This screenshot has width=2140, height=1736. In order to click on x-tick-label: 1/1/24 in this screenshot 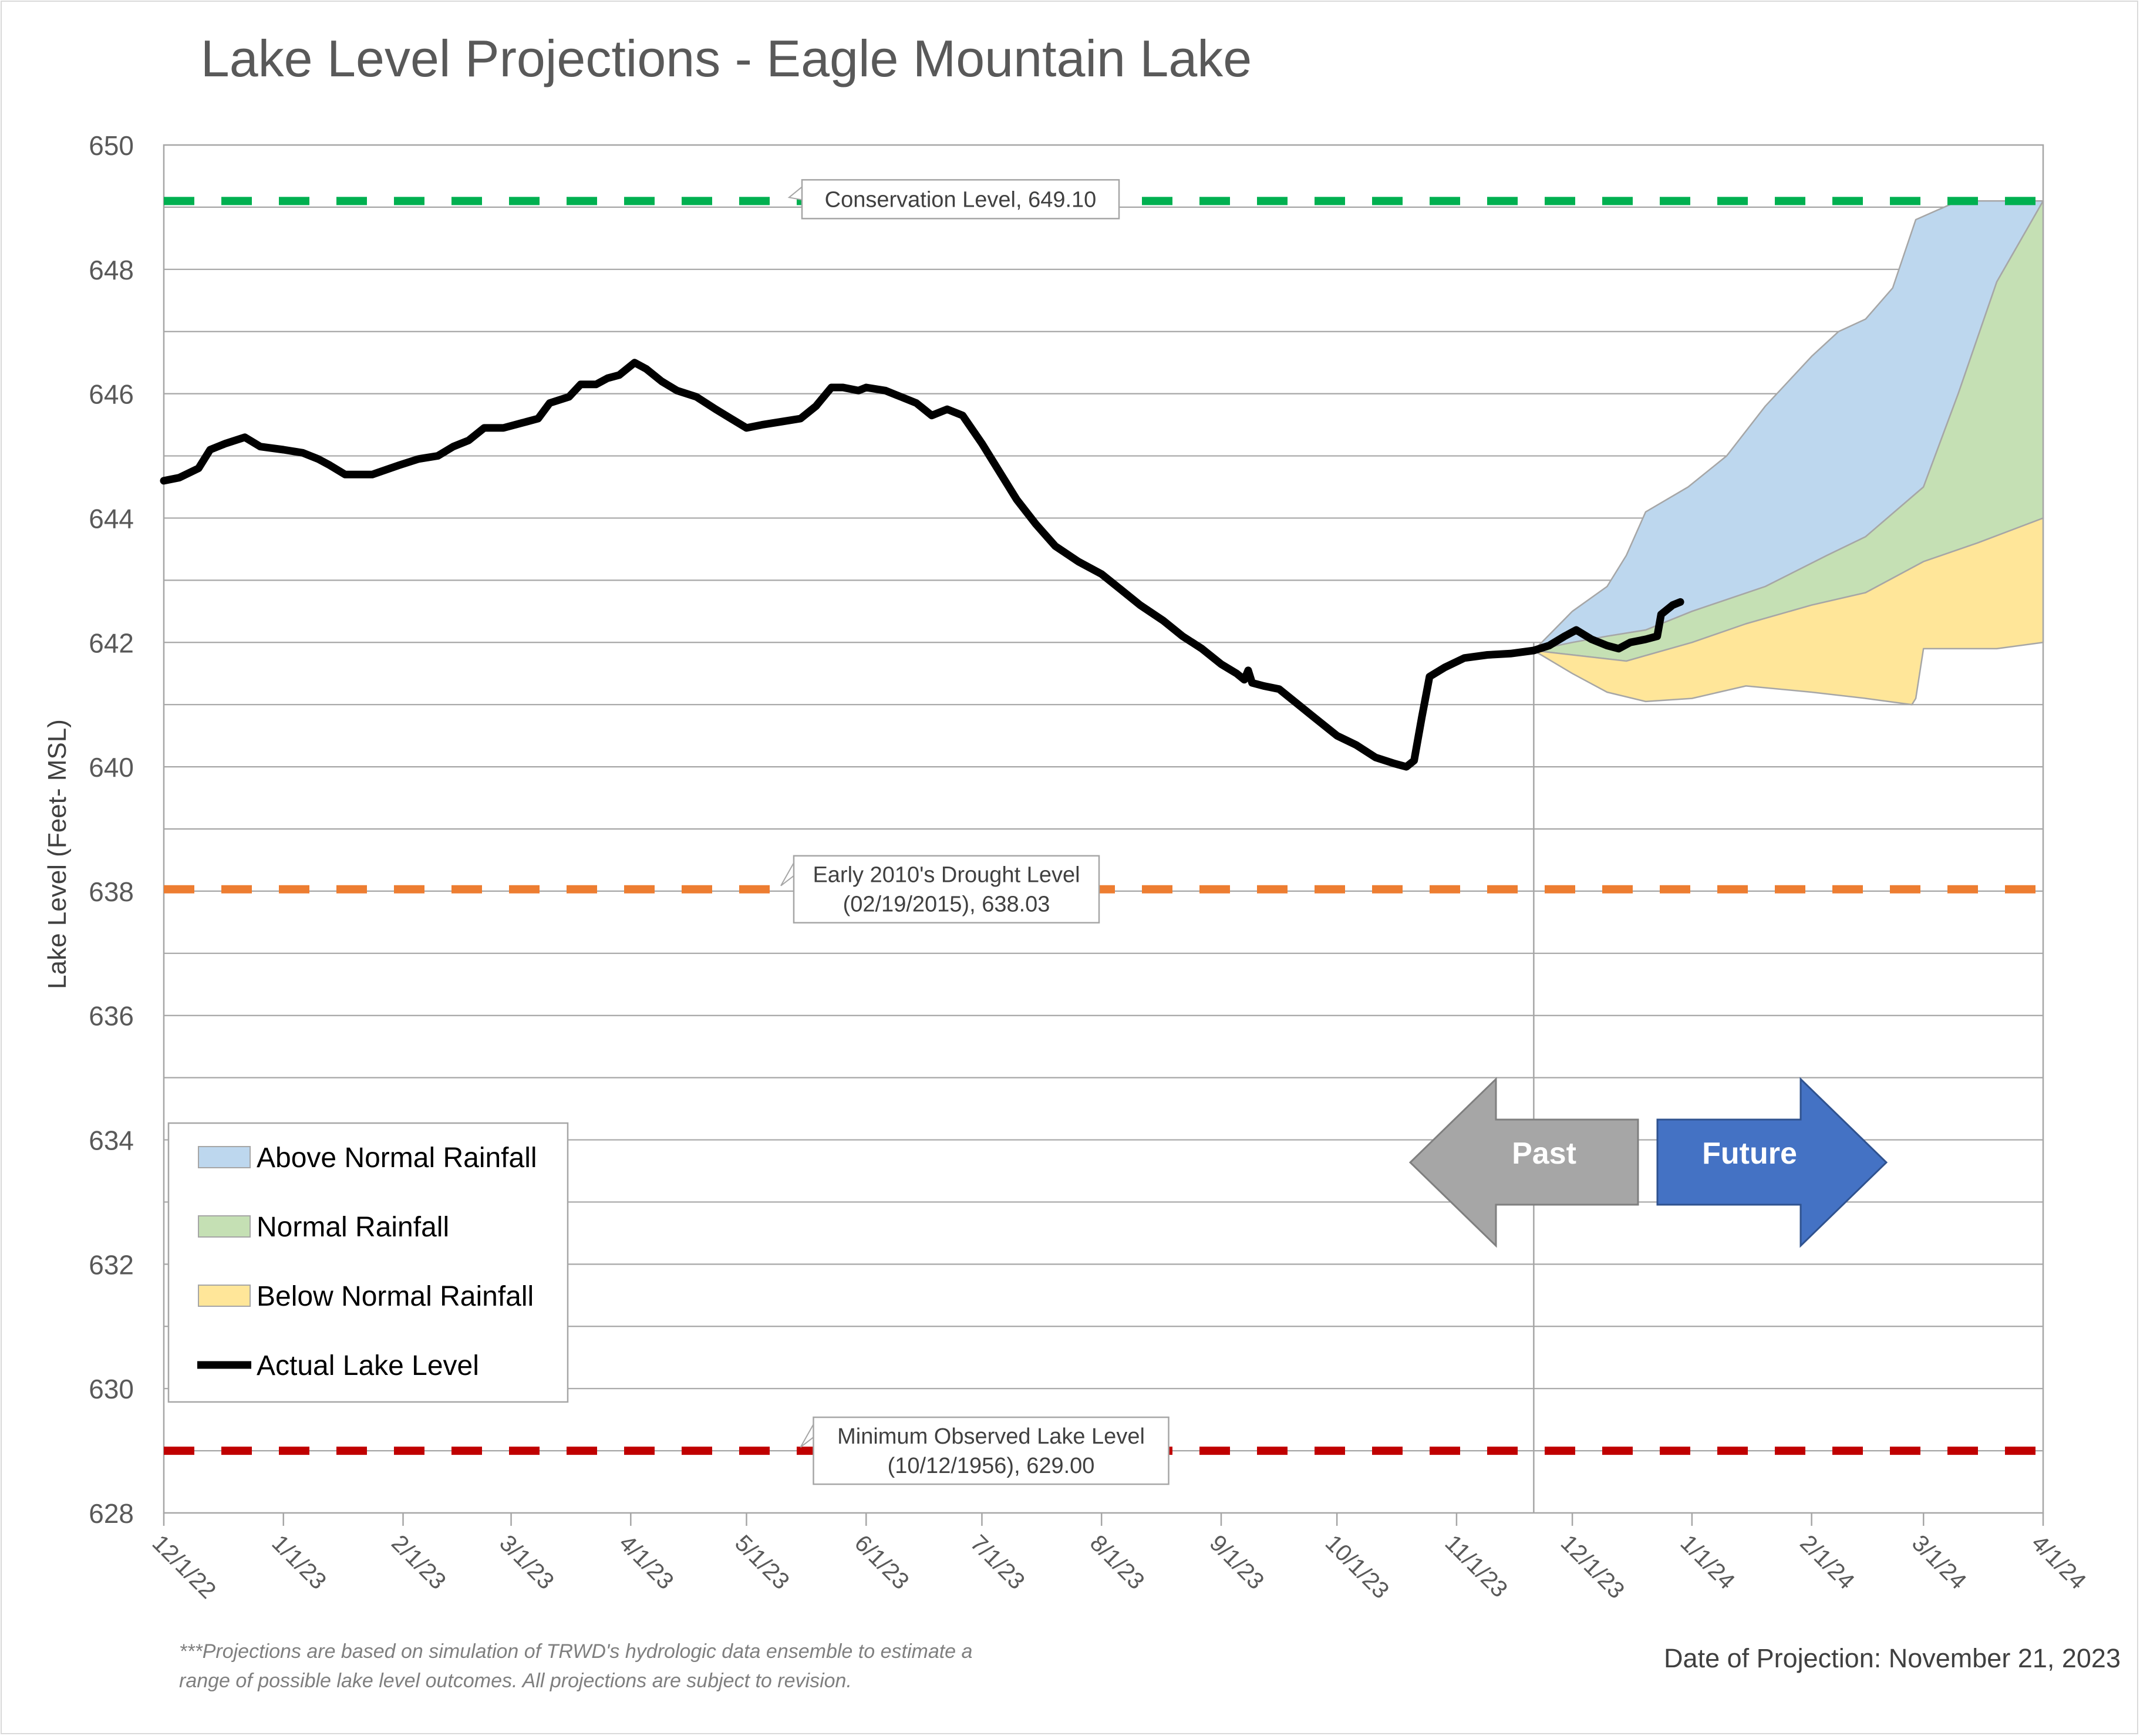, I will do `click(1708, 1562)`.